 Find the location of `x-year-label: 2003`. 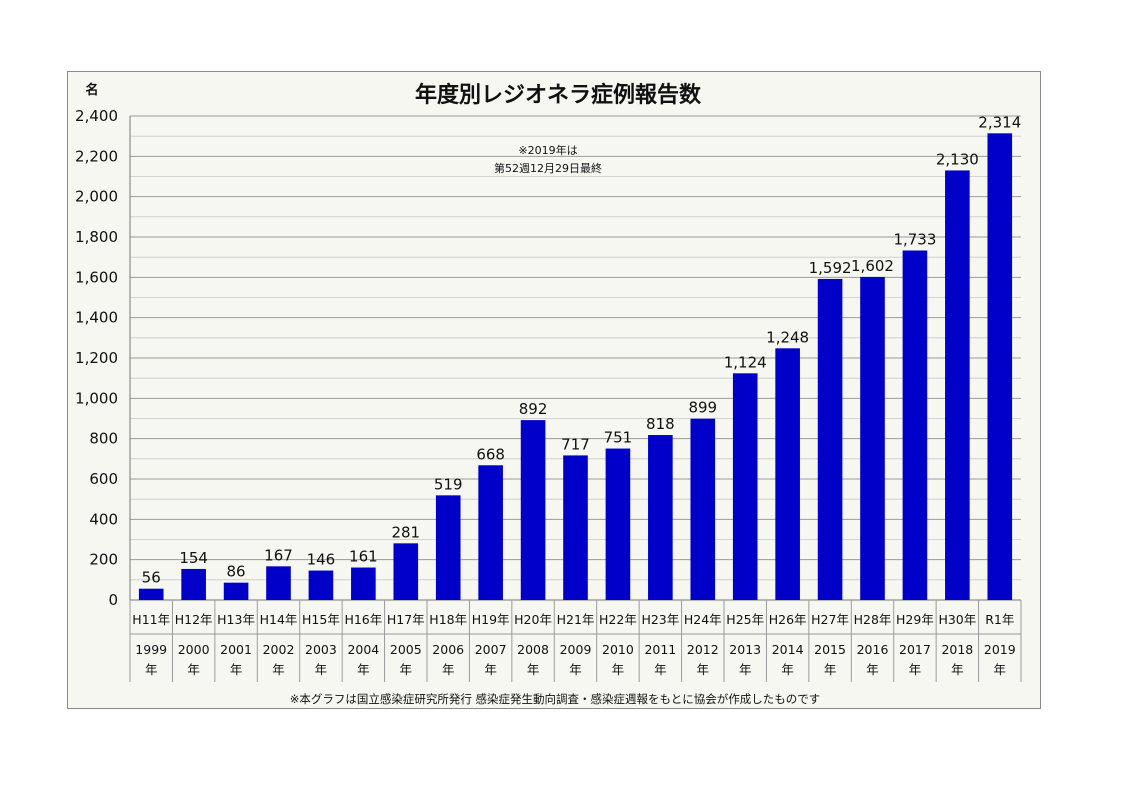

x-year-label: 2003 is located at coordinates (321, 649).